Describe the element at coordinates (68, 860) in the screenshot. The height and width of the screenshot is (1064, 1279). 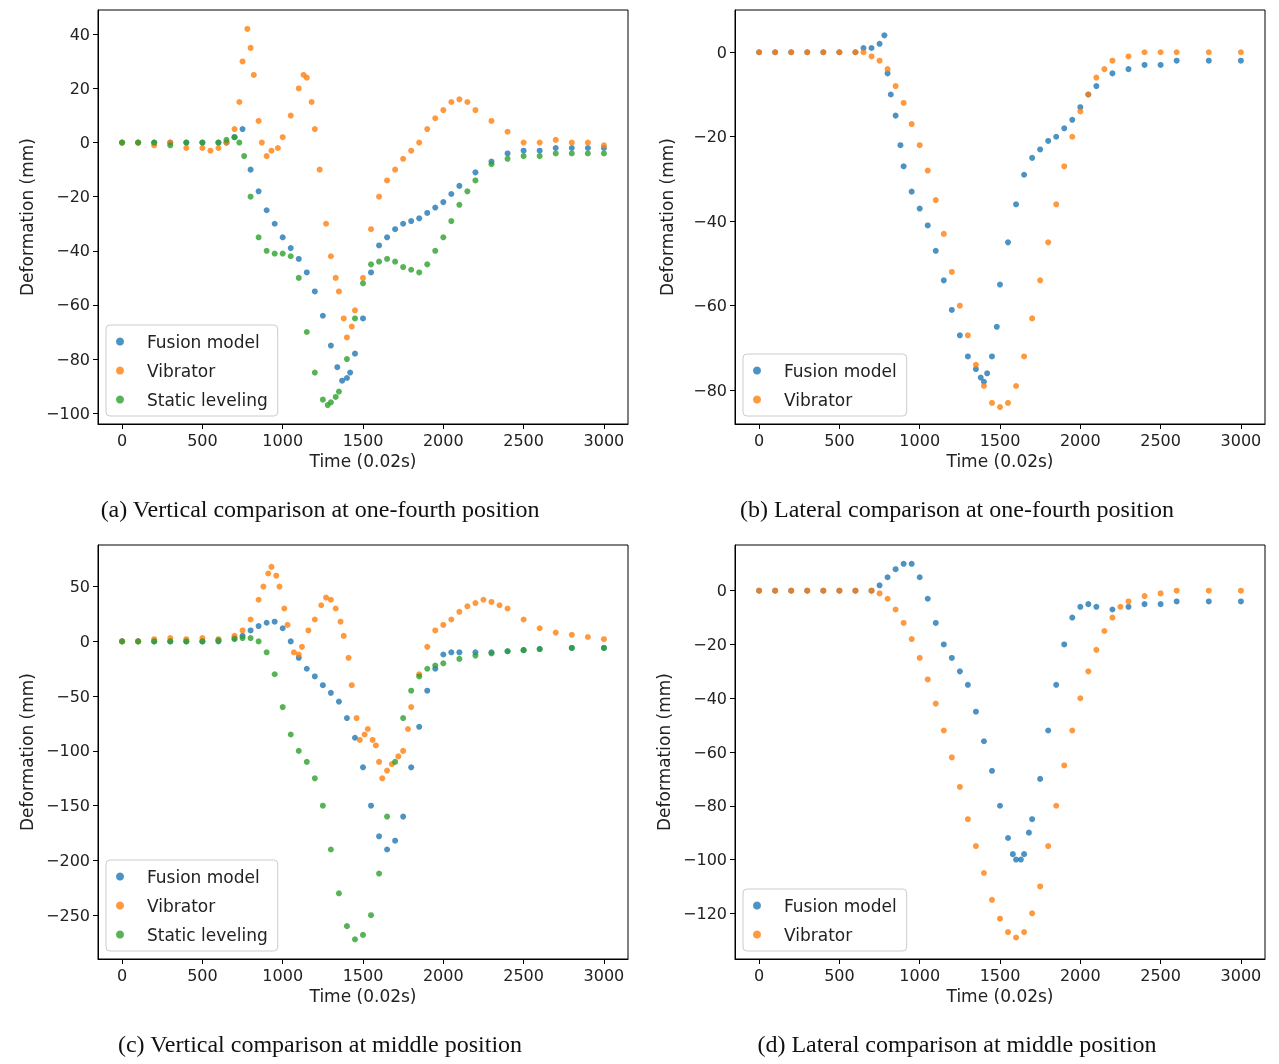
I see `y-tick-label: −200` at that location.